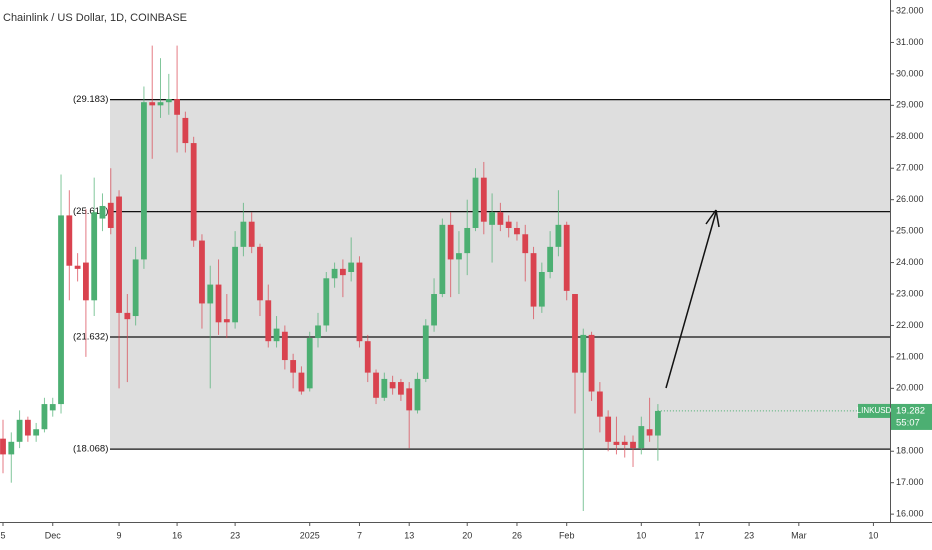 This screenshot has width=932, height=550. What do you see at coordinates (712, 218) in the screenshot?
I see `arrow-head` at bounding box center [712, 218].